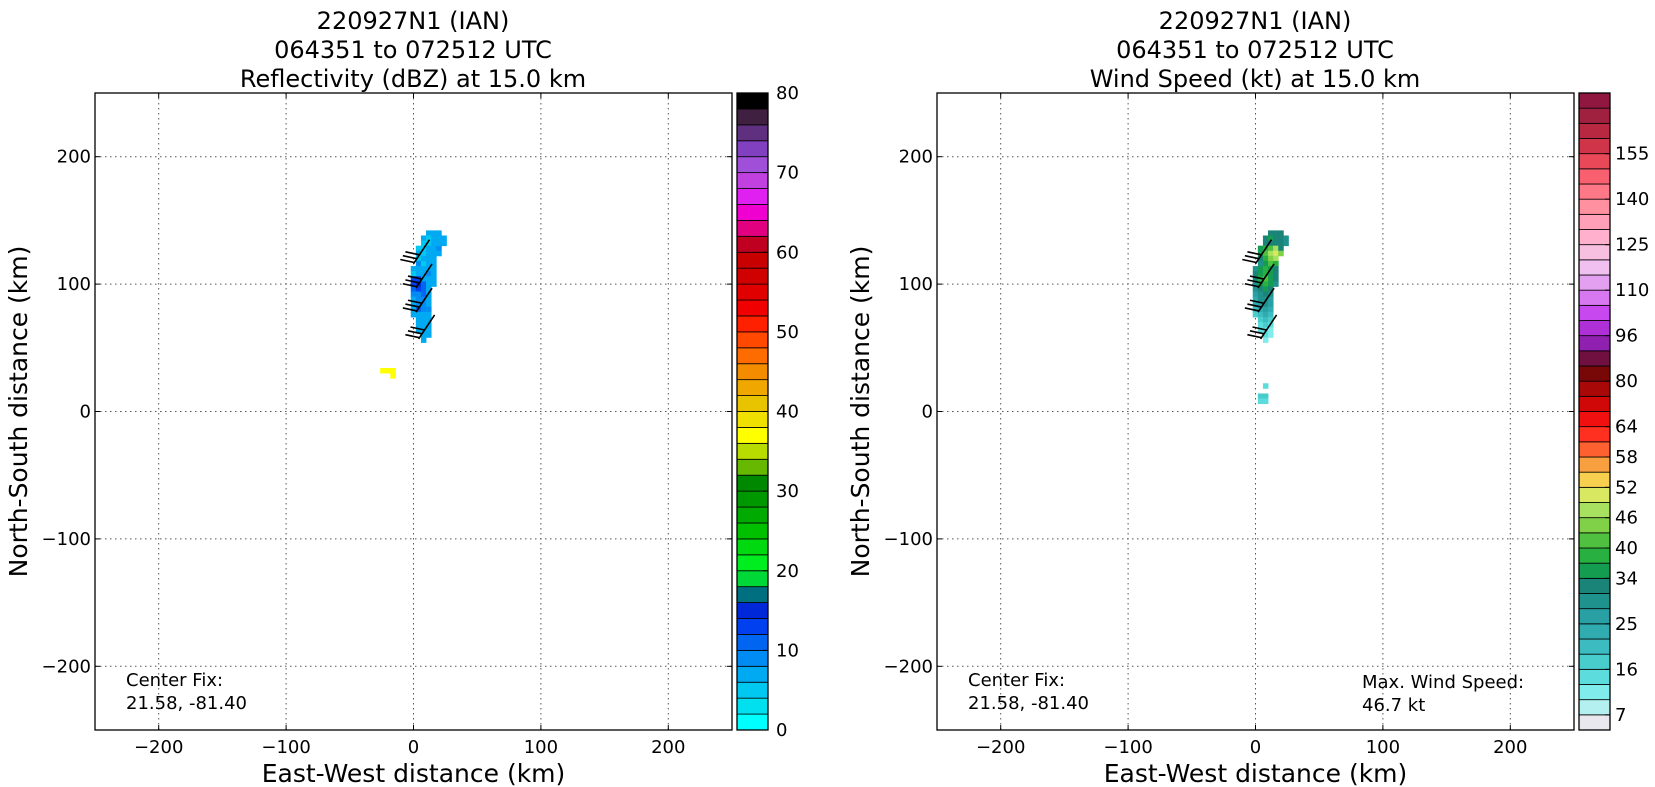 The width and height of the screenshot is (1655, 787). Describe the element at coordinates (1000, 747) in the screenshot. I see `x-tick-label: −200` at that location.